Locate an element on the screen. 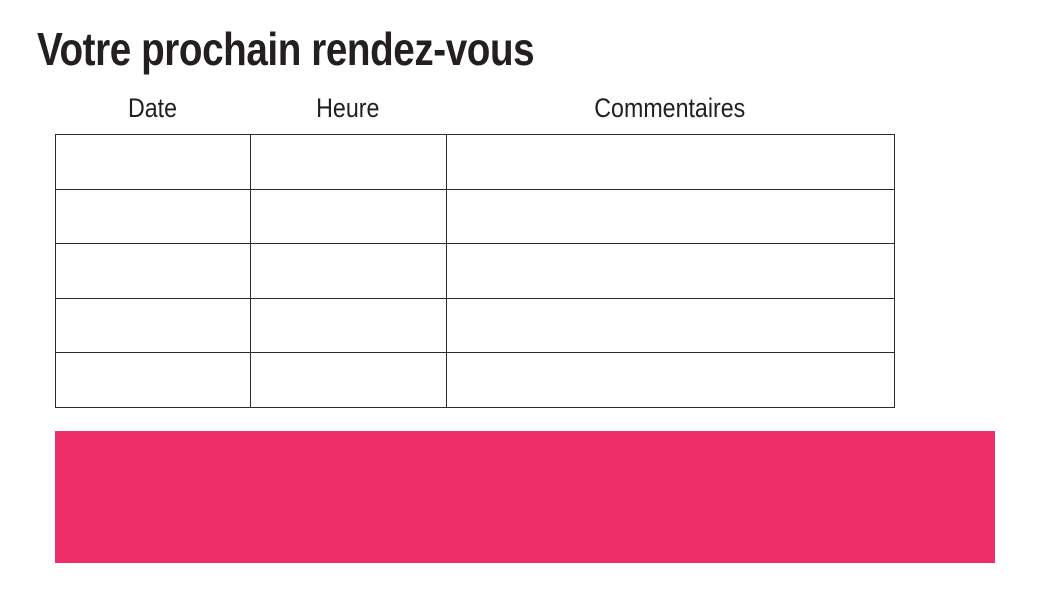 The image size is (1050, 600). table-column-headers: Date Heure Commentaires is located at coordinates (474, 108).